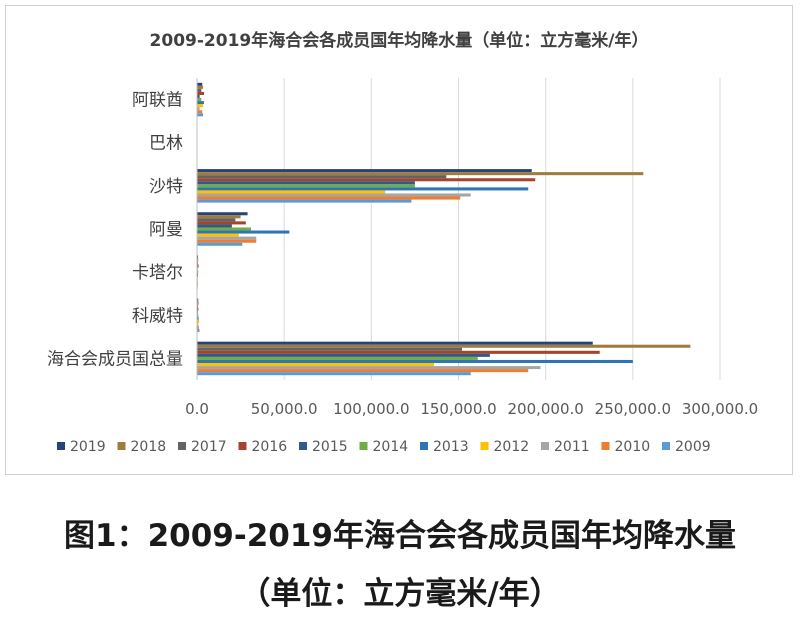  Describe the element at coordinates (157, 101) in the screenshot. I see `y-tick-label: 阿联酋` at that location.